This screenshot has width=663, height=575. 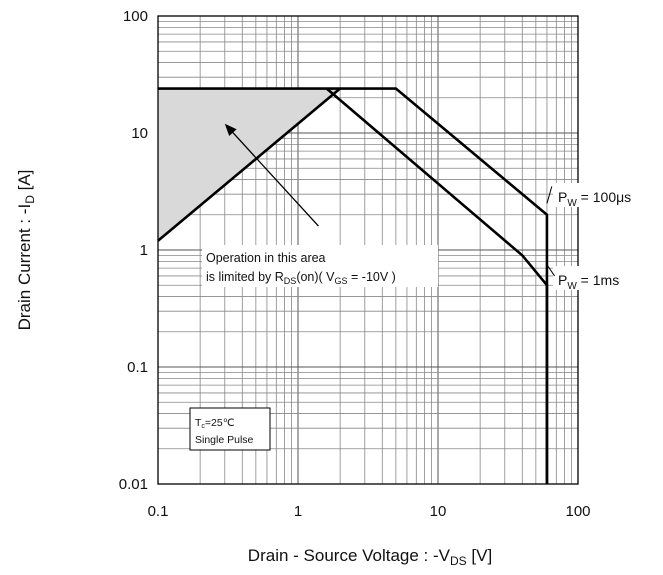 I want to click on region-note-line2: is limited by RDS(on)( VGS = -10V ), so click(x=301, y=278).